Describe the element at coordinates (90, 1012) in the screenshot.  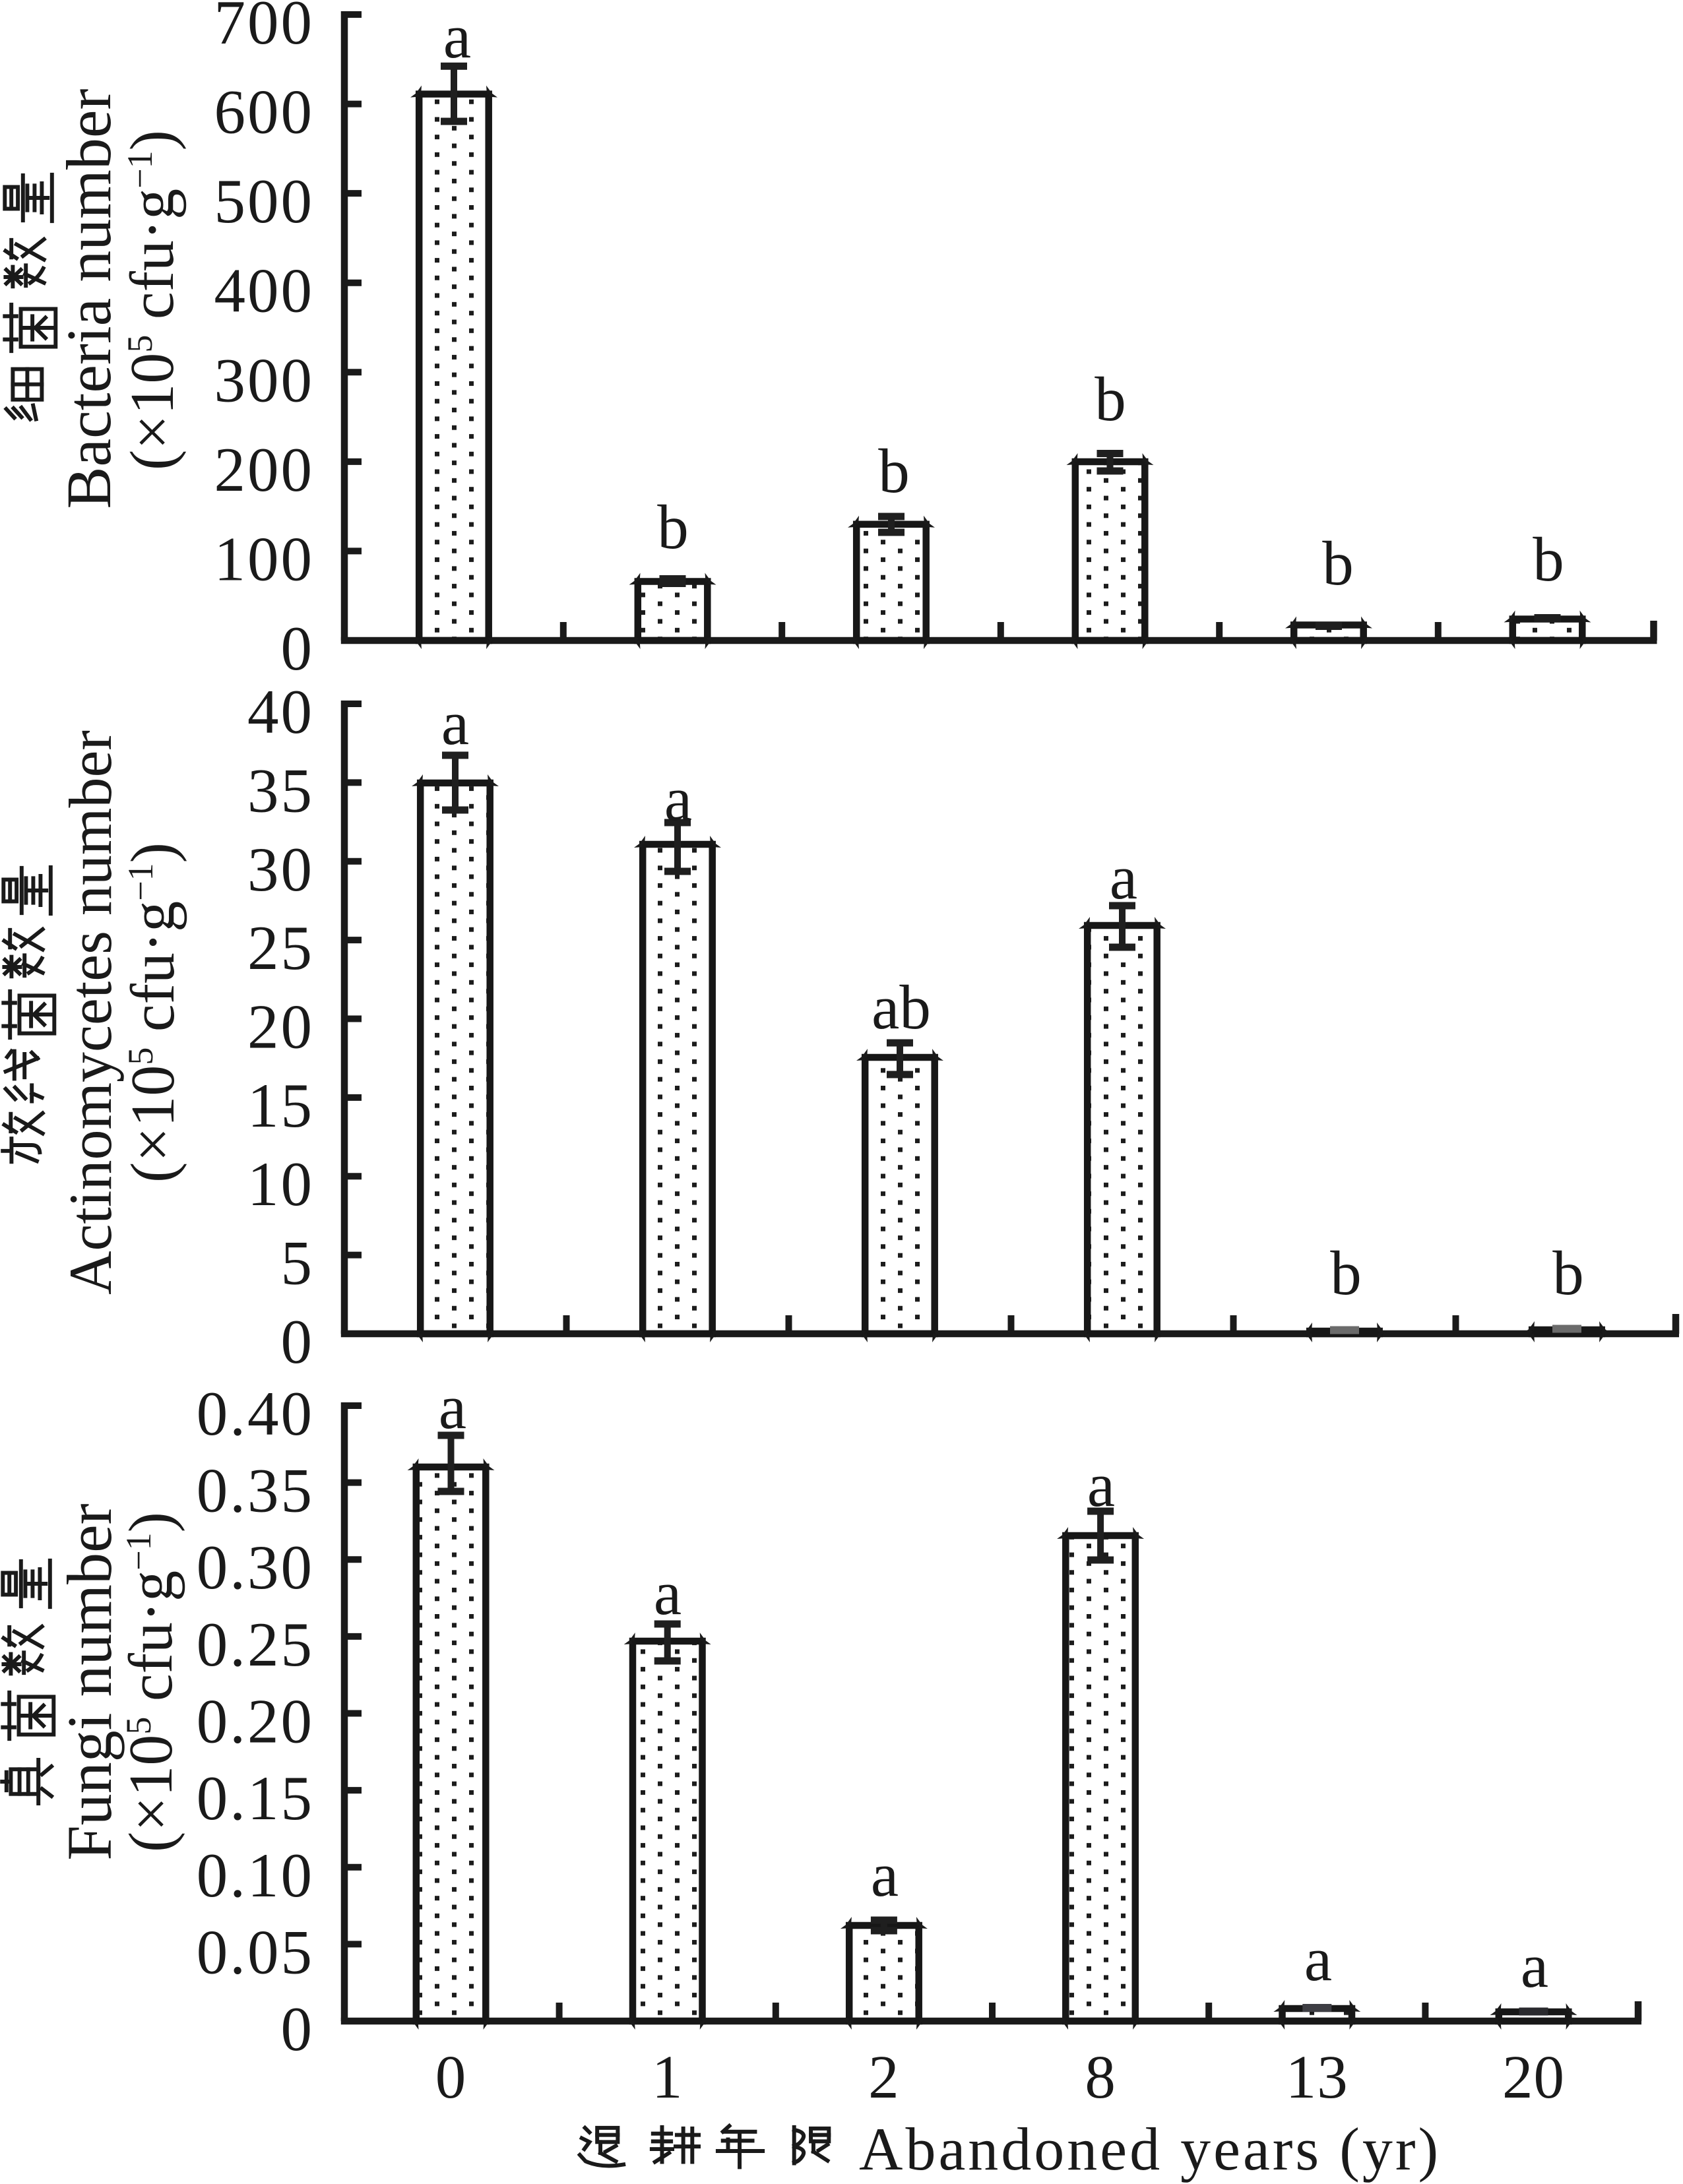
I see `svg-text: Actinomycetes number` at that location.